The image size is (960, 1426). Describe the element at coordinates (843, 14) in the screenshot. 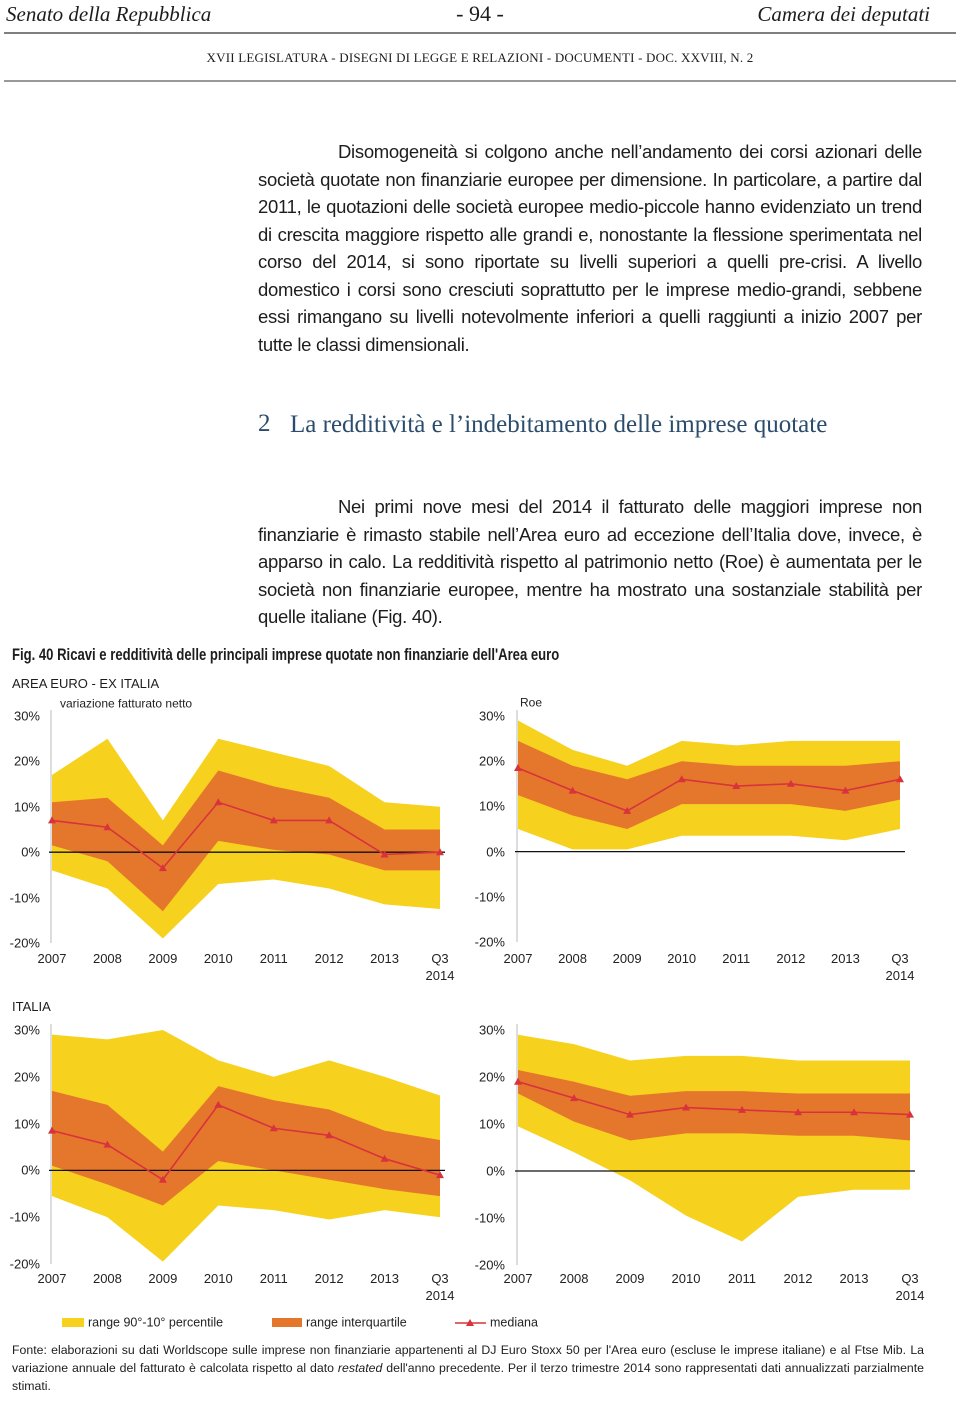

I see `header-right: Camera dei deputati` at that location.